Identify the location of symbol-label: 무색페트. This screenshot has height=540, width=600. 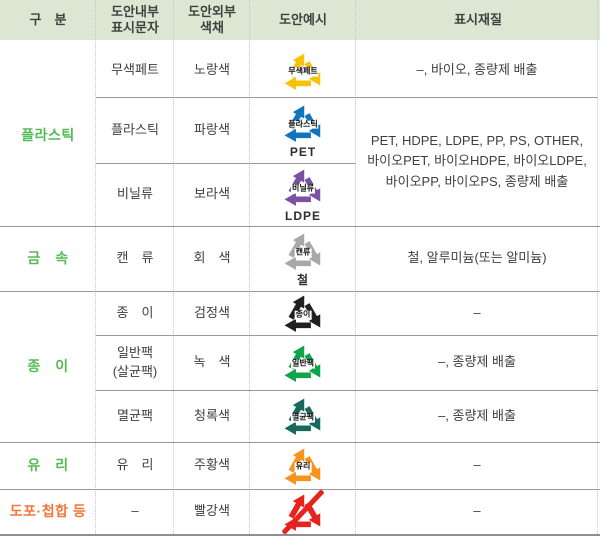
(303, 71).